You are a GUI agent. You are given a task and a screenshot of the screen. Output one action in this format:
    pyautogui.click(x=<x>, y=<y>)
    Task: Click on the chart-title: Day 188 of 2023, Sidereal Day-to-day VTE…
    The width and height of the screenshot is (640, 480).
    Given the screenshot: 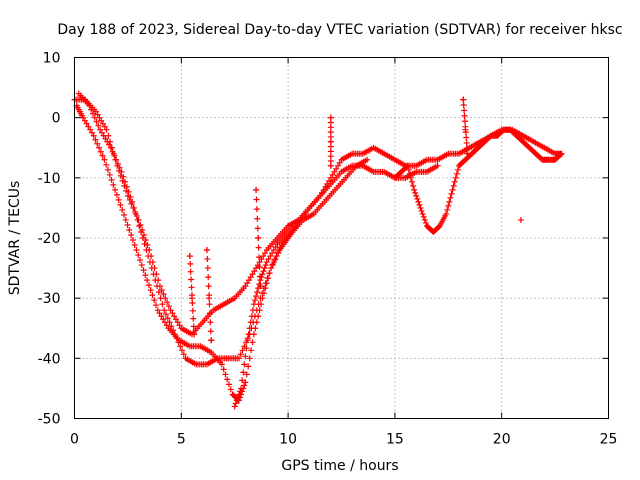 What is the action you would take?
    pyautogui.click(x=339, y=30)
    